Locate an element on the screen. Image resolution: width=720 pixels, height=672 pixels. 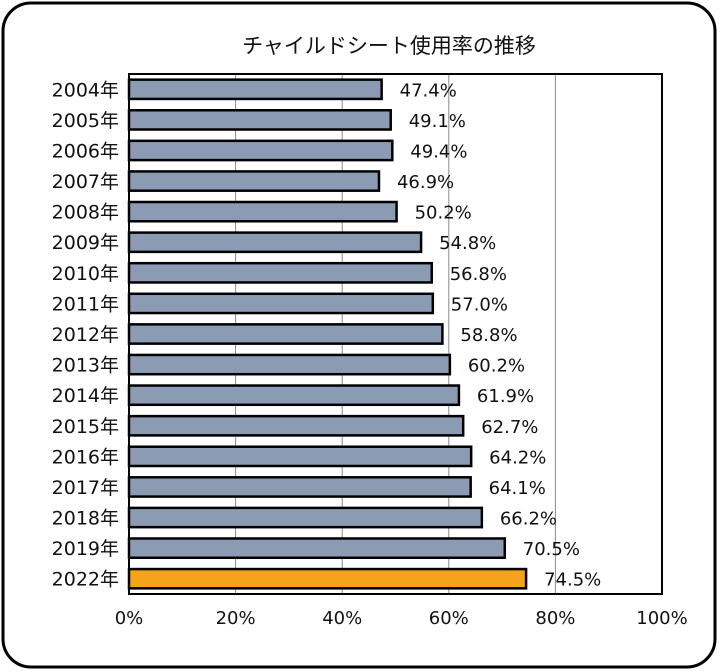
data-label: 49.4% is located at coordinates (438, 151).